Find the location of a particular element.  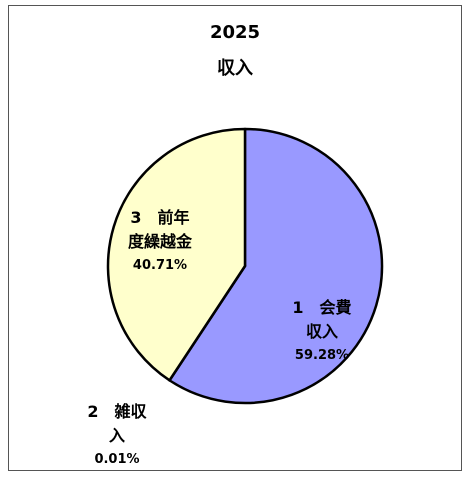

slice-value: 59.28% is located at coordinates (322, 355).